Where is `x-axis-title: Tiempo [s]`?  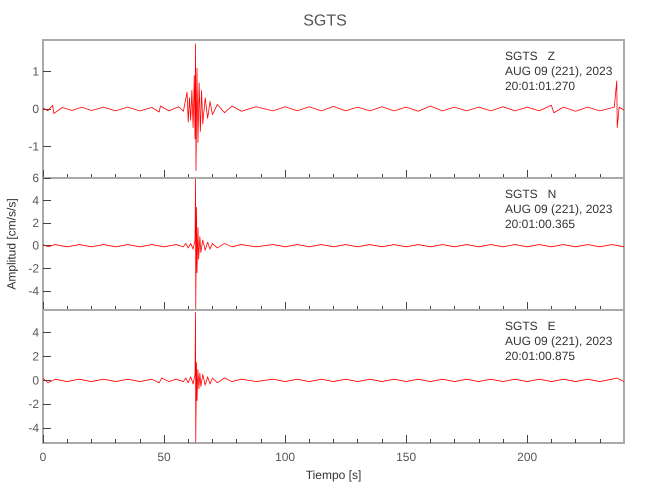
x-axis-title: Tiempo [s] is located at coordinates (334, 475).